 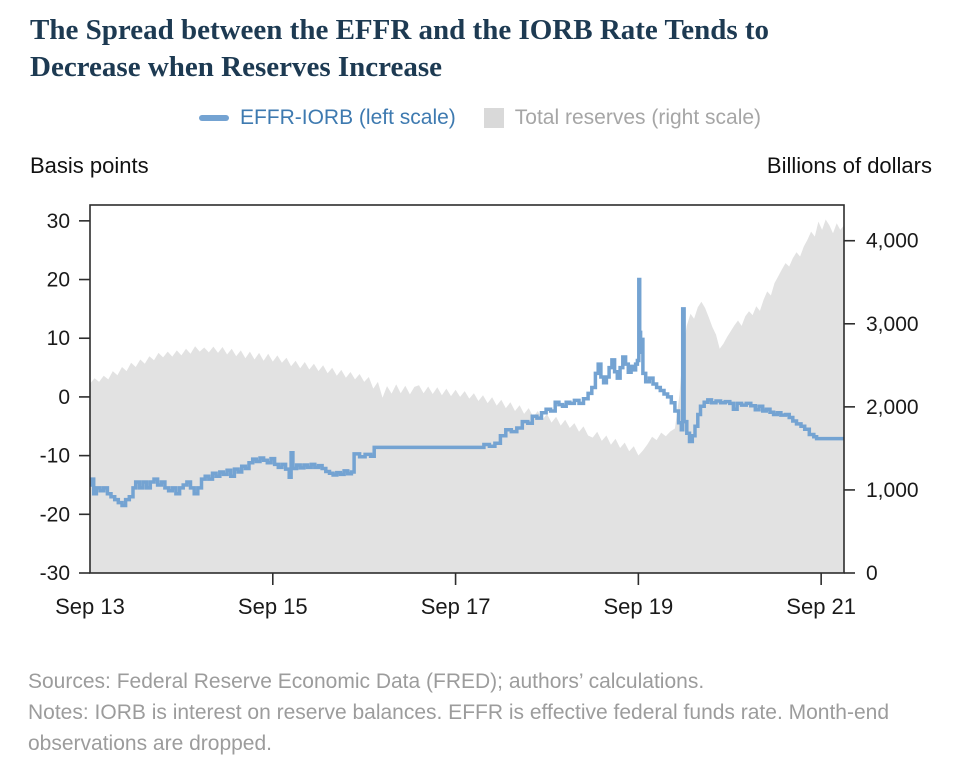 What do you see at coordinates (213, 118) in the screenshot?
I see `line-swatch-icon` at bounding box center [213, 118].